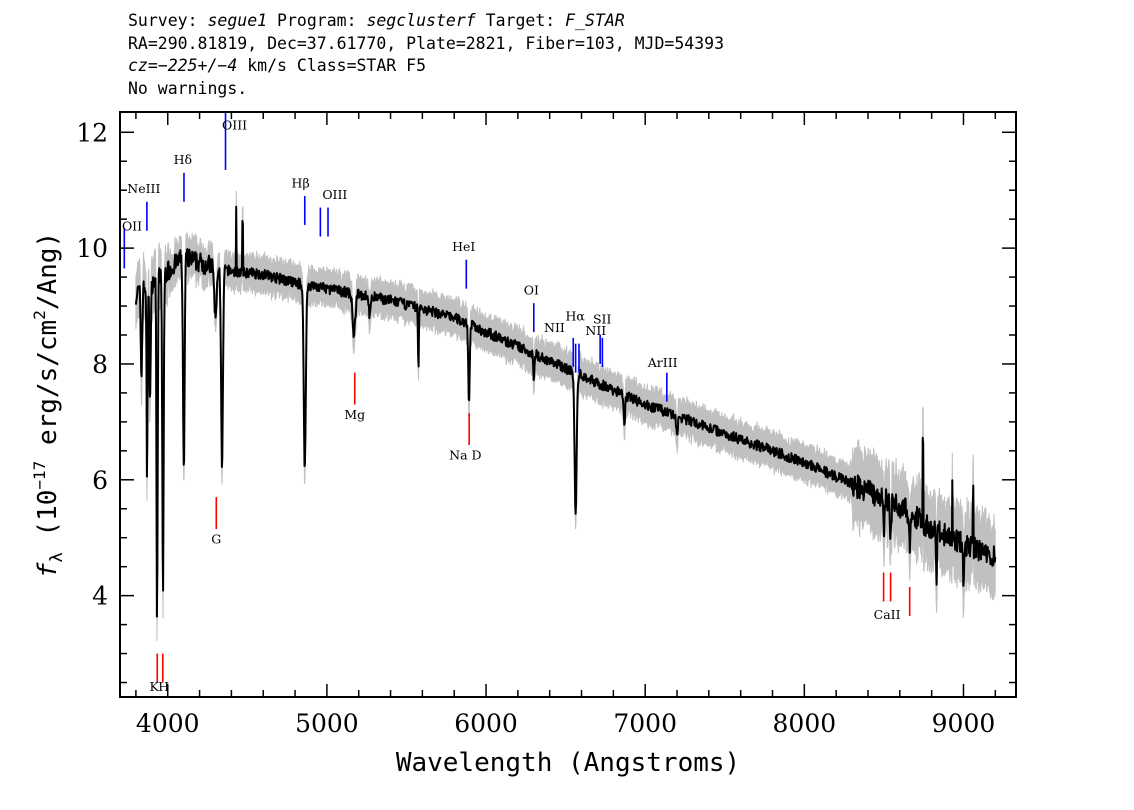  Describe the element at coordinates (155, 686) in the screenshot. I see `line-marker-label: K` at that location.